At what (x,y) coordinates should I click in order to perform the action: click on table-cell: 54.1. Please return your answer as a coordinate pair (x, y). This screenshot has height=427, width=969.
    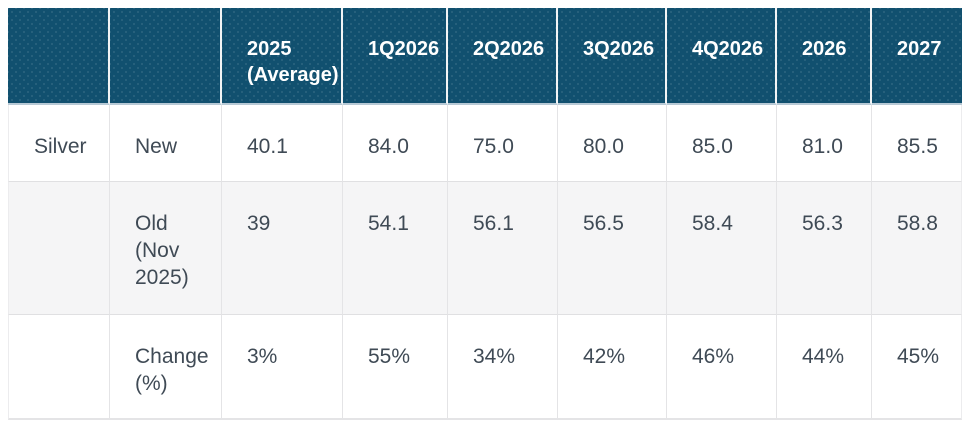
    Looking at the image, I should click on (395, 248).